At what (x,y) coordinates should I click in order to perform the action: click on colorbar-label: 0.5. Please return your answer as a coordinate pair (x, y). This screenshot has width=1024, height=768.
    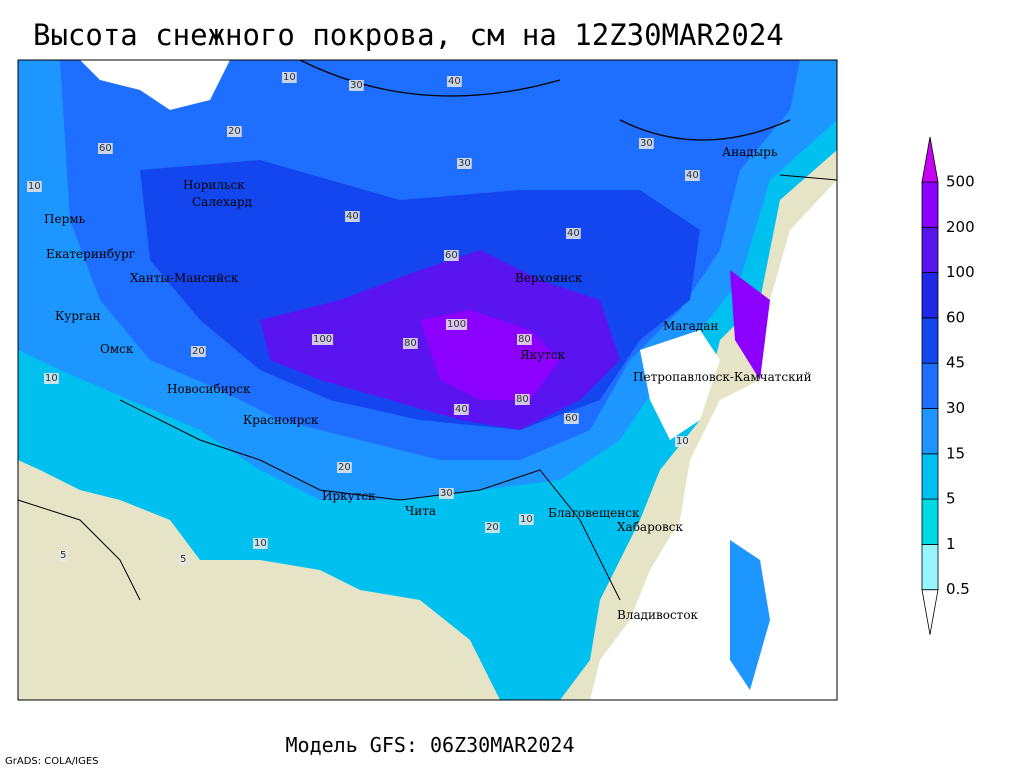
    Looking at the image, I should click on (958, 589).